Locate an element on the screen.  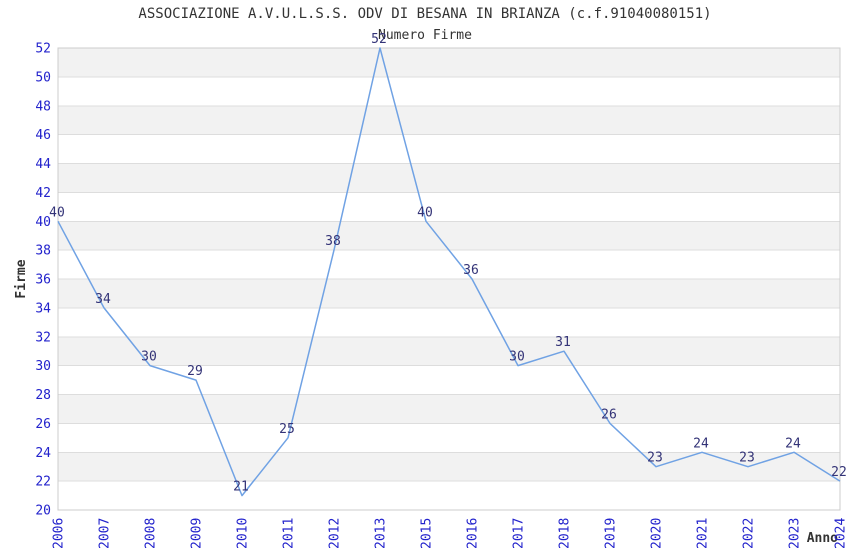
x-tick-label: 2009 is located at coordinates (197, 533).